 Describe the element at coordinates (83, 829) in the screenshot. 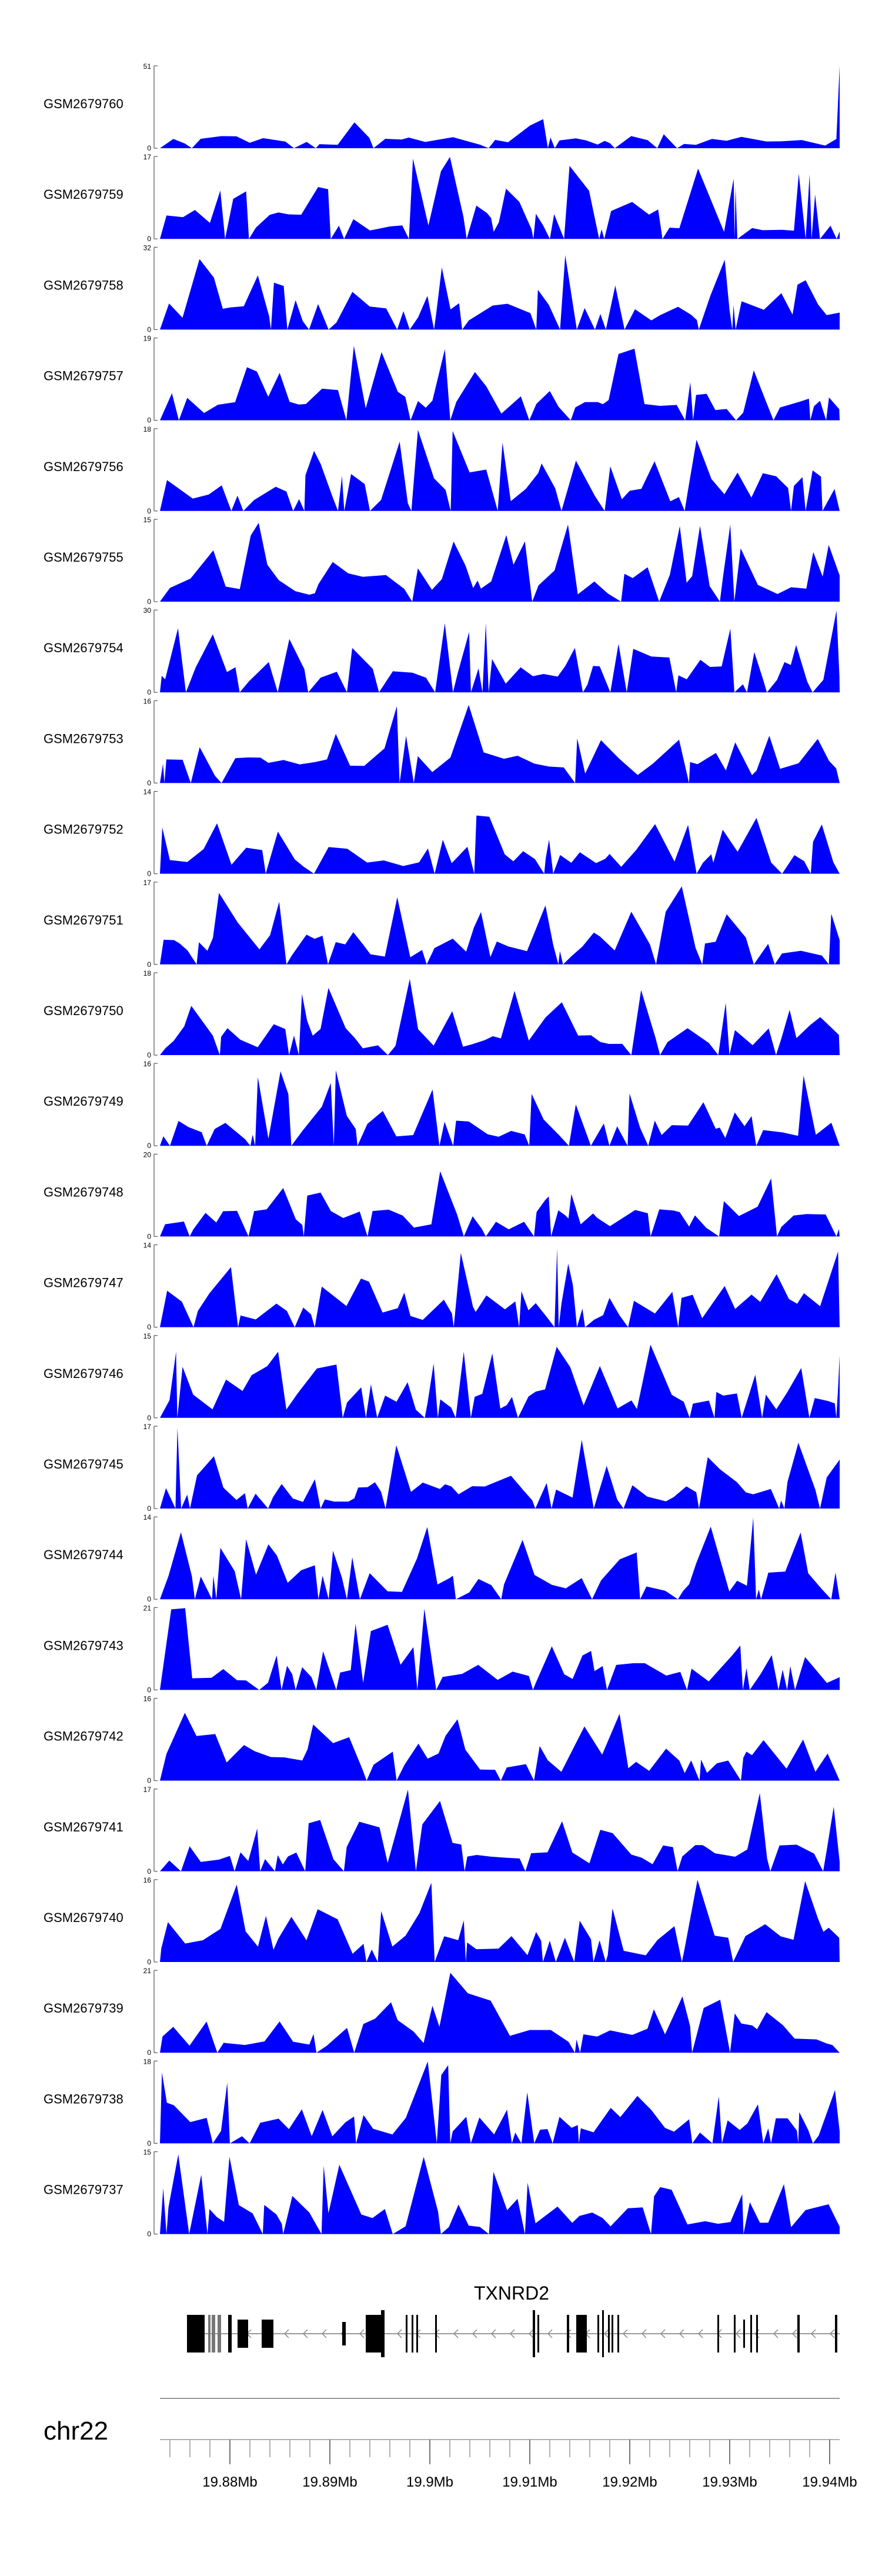

I see `track-label: GSM2679752` at that location.